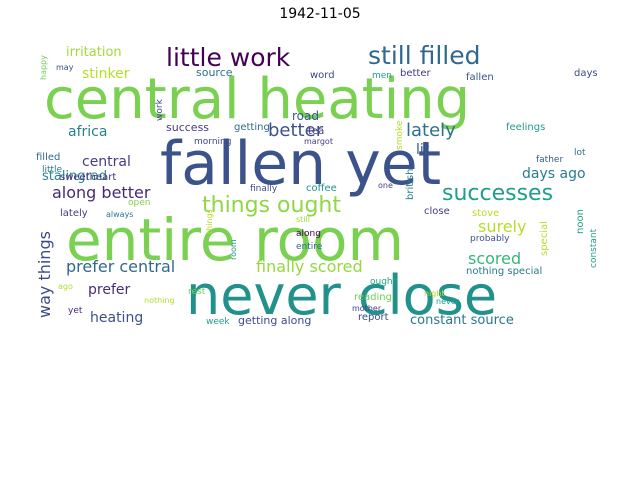 The height and width of the screenshot is (480, 640). I want to click on cloud-word: along, so click(308, 234).